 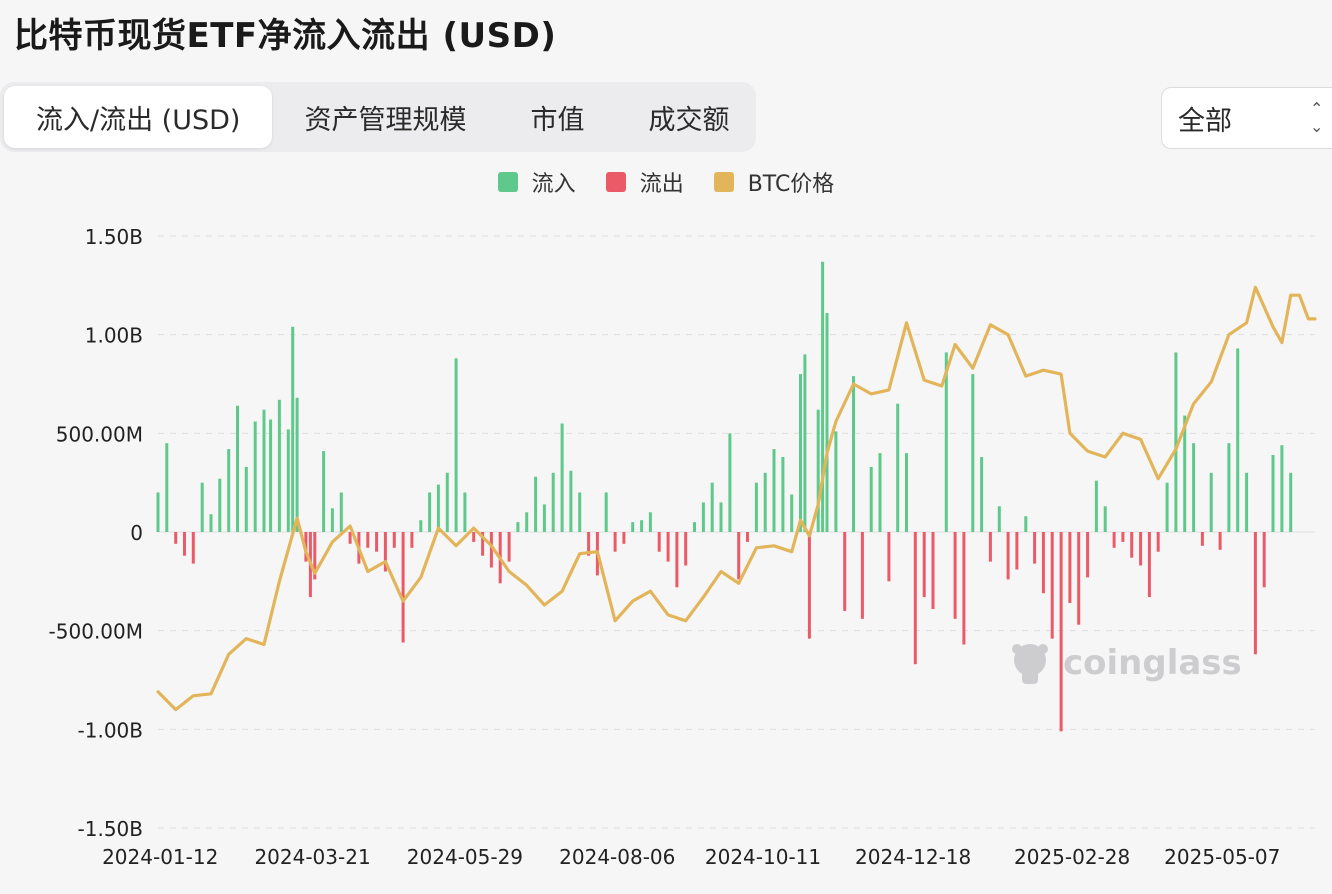 What do you see at coordinates (1246, 118) in the screenshot?
I see `range-select: 全部 ⌃ ⌄` at bounding box center [1246, 118].